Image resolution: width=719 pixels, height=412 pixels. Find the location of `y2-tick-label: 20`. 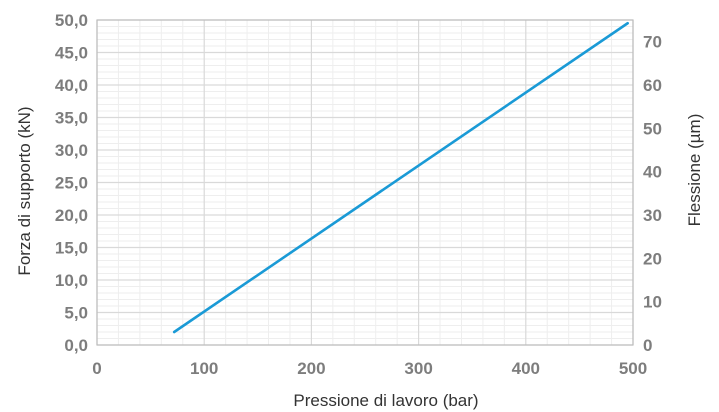

y2-tick-label: 20 is located at coordinates (652, 258).